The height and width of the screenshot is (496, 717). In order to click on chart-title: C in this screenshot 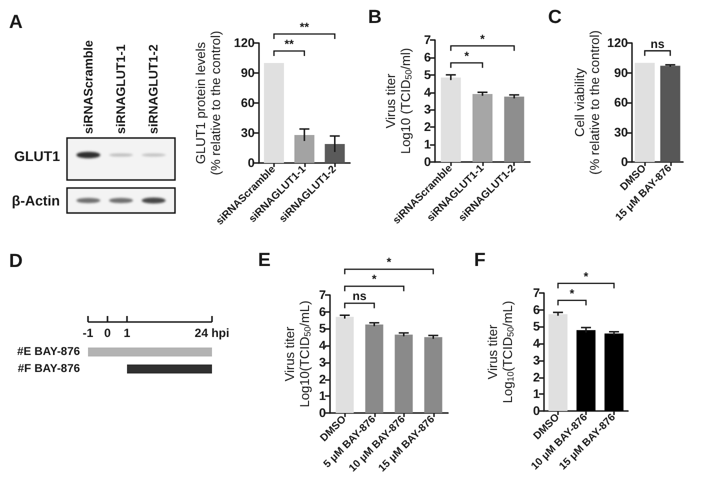, I will do `click(555, 17)`.